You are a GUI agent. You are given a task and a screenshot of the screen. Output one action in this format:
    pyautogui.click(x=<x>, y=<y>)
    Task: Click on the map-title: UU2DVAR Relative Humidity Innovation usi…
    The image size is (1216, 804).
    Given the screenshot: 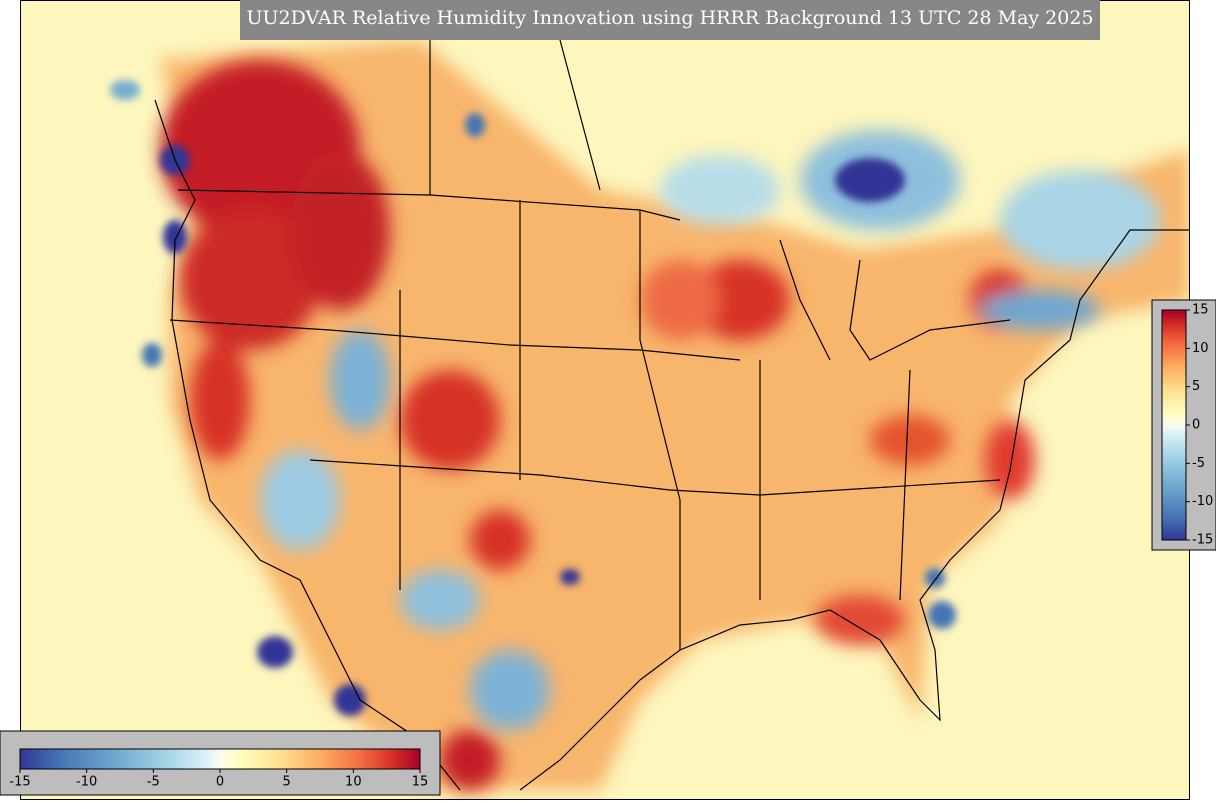 What is the action you would take?
    pyautogui.click(x=669, y=18)
    